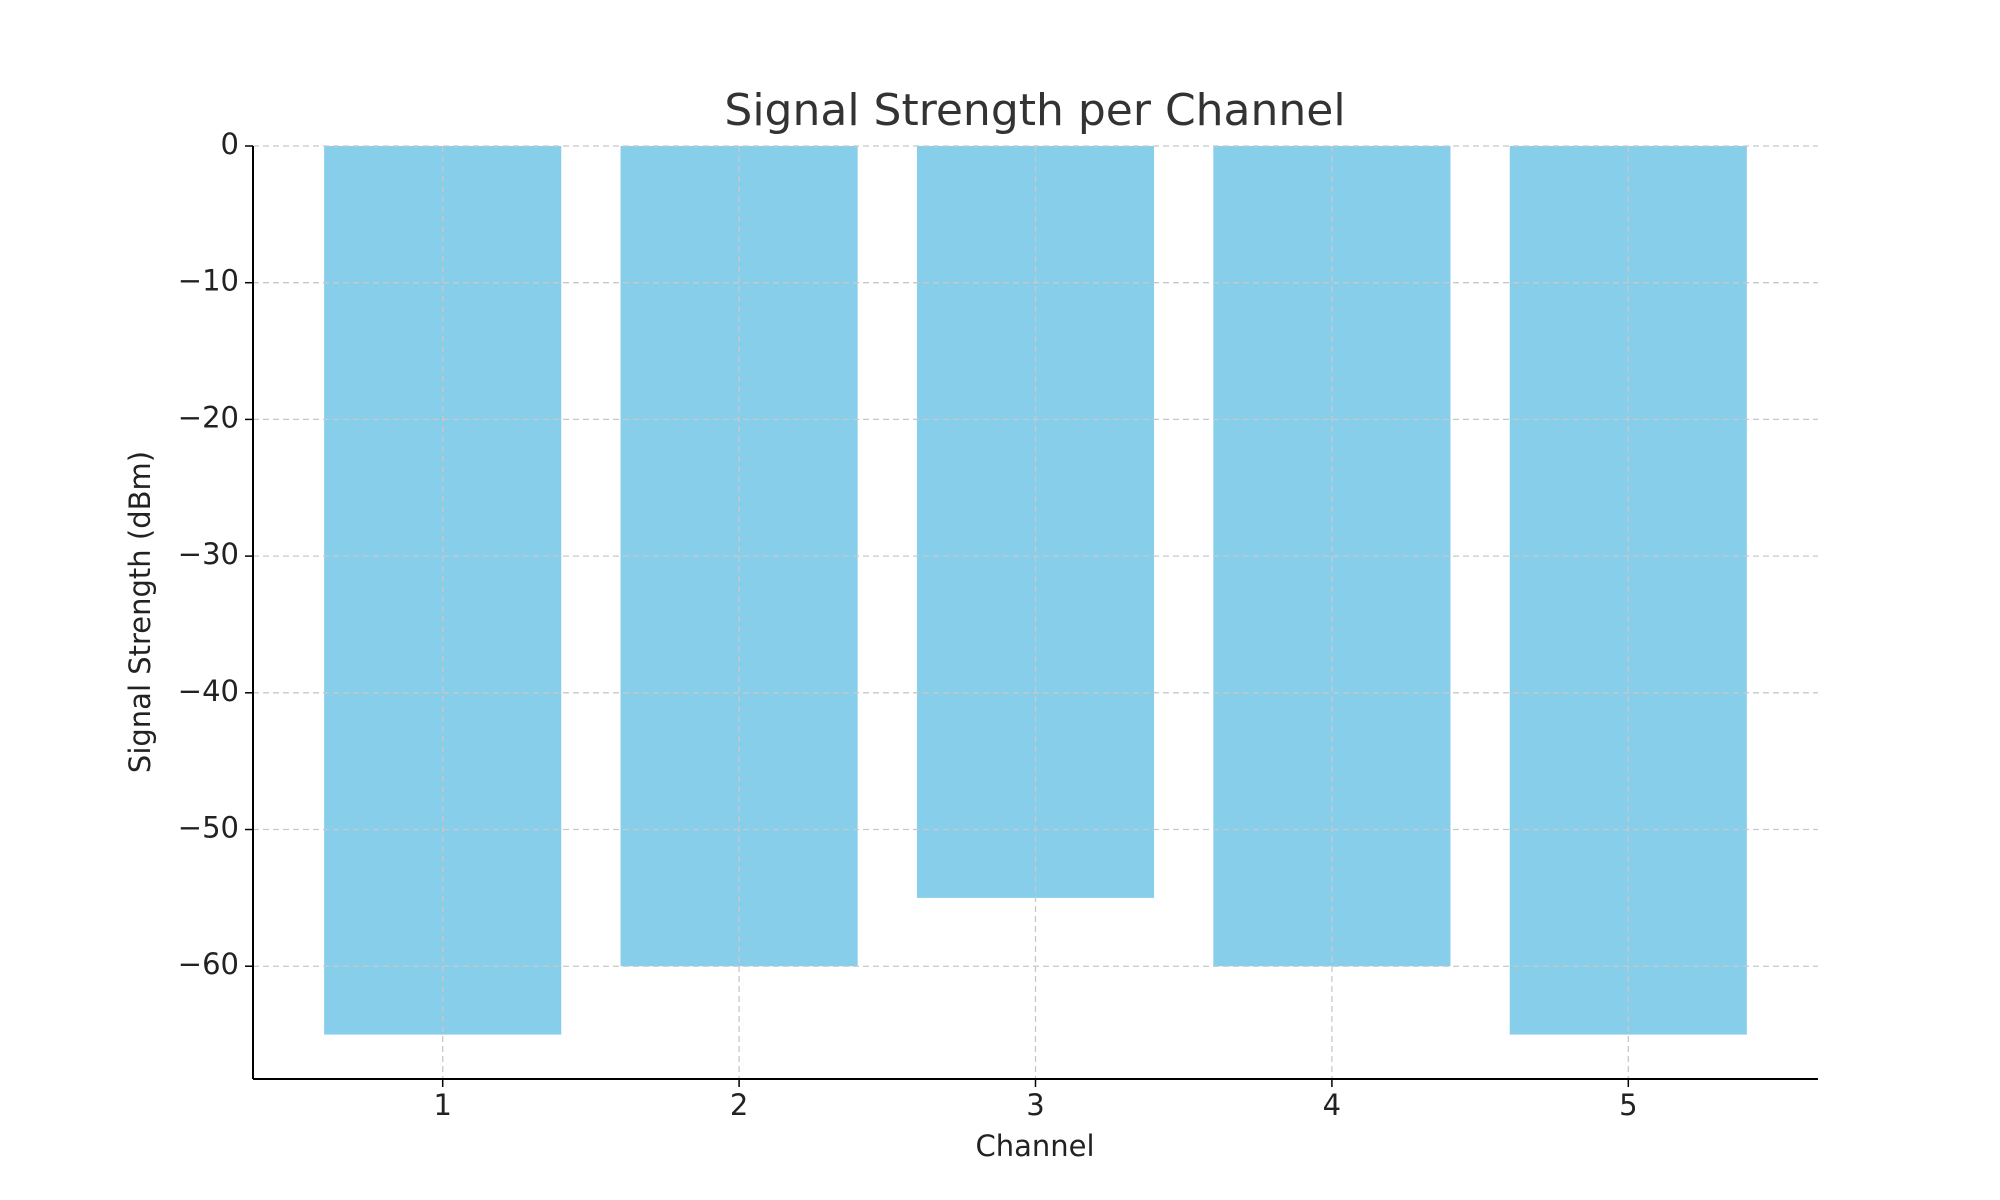 This screenshot has width=2000, height=1200. Describe the element at coordinates (1034, 110) in the screenshot. I see `chart-title: Signal Strength per Channel` at that location.